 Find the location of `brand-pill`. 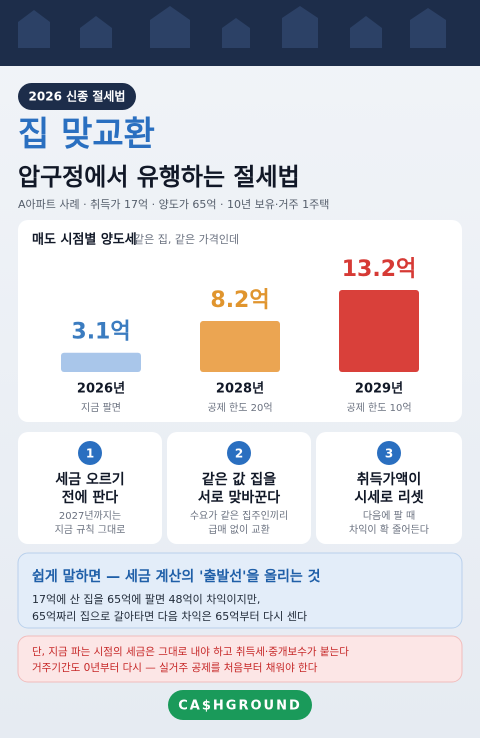

brand-pill is located at coordinates (240, 705).